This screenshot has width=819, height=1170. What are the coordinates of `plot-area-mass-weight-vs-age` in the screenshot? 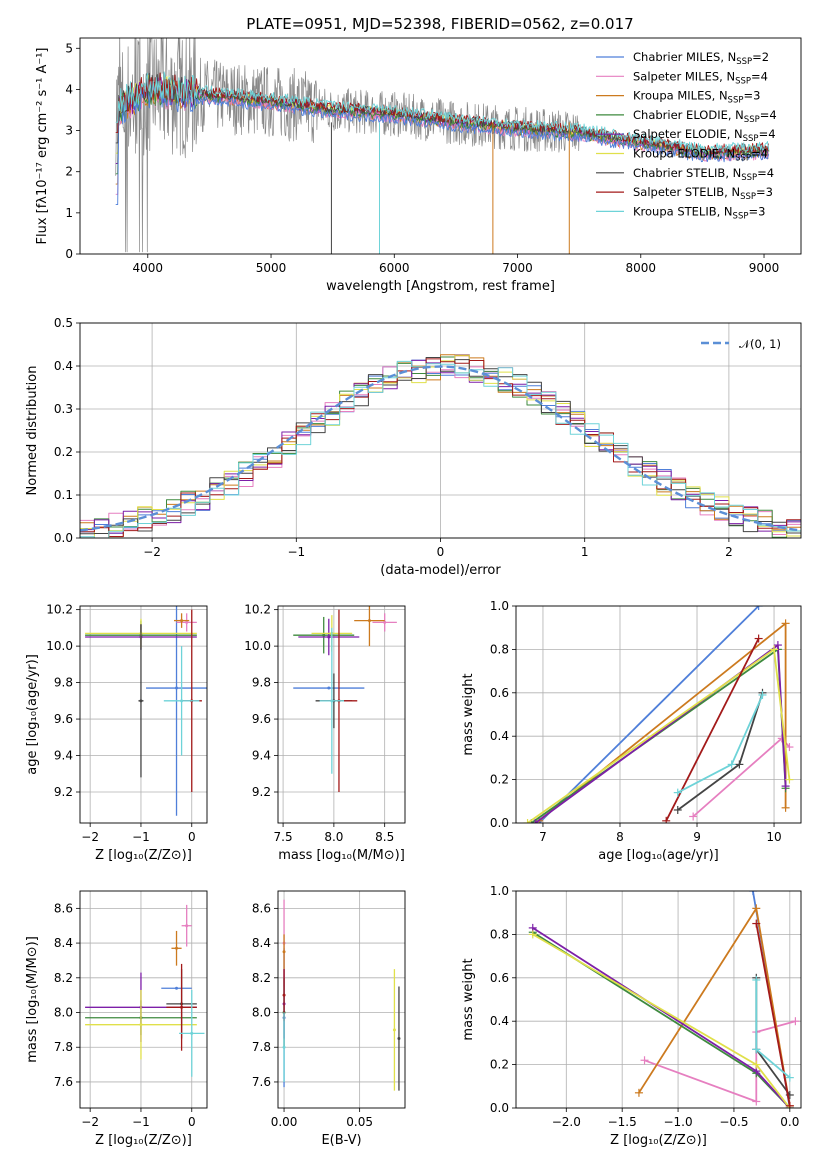 It's located at (658, 714).